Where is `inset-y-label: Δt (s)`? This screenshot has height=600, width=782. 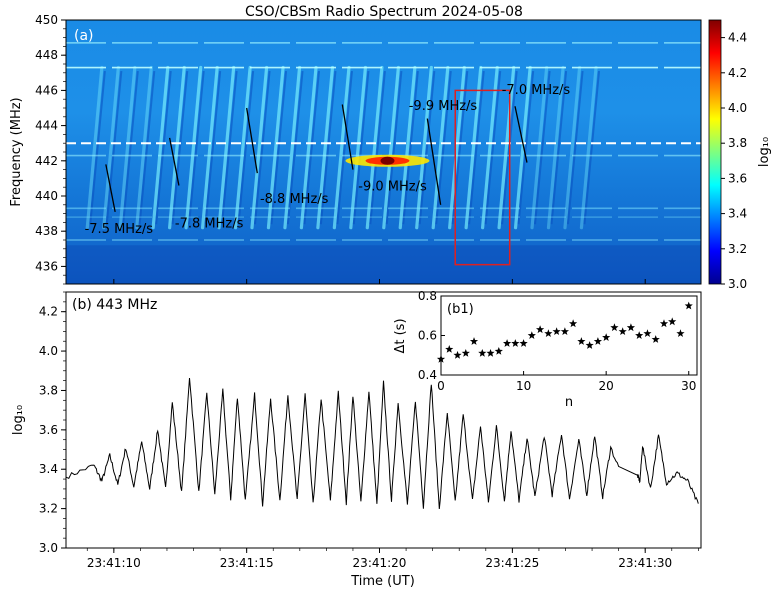 inset-y-label: Δt (s) is located at coordinates (400, 335).